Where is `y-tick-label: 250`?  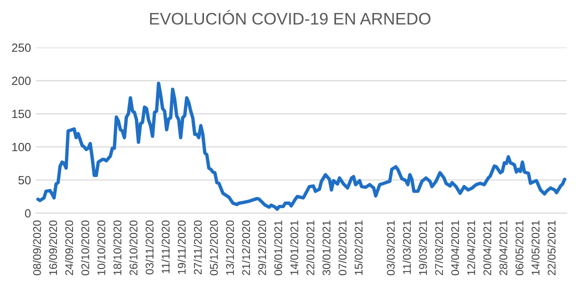 y-tick-label: 250 is located at coordinates (21, 48).